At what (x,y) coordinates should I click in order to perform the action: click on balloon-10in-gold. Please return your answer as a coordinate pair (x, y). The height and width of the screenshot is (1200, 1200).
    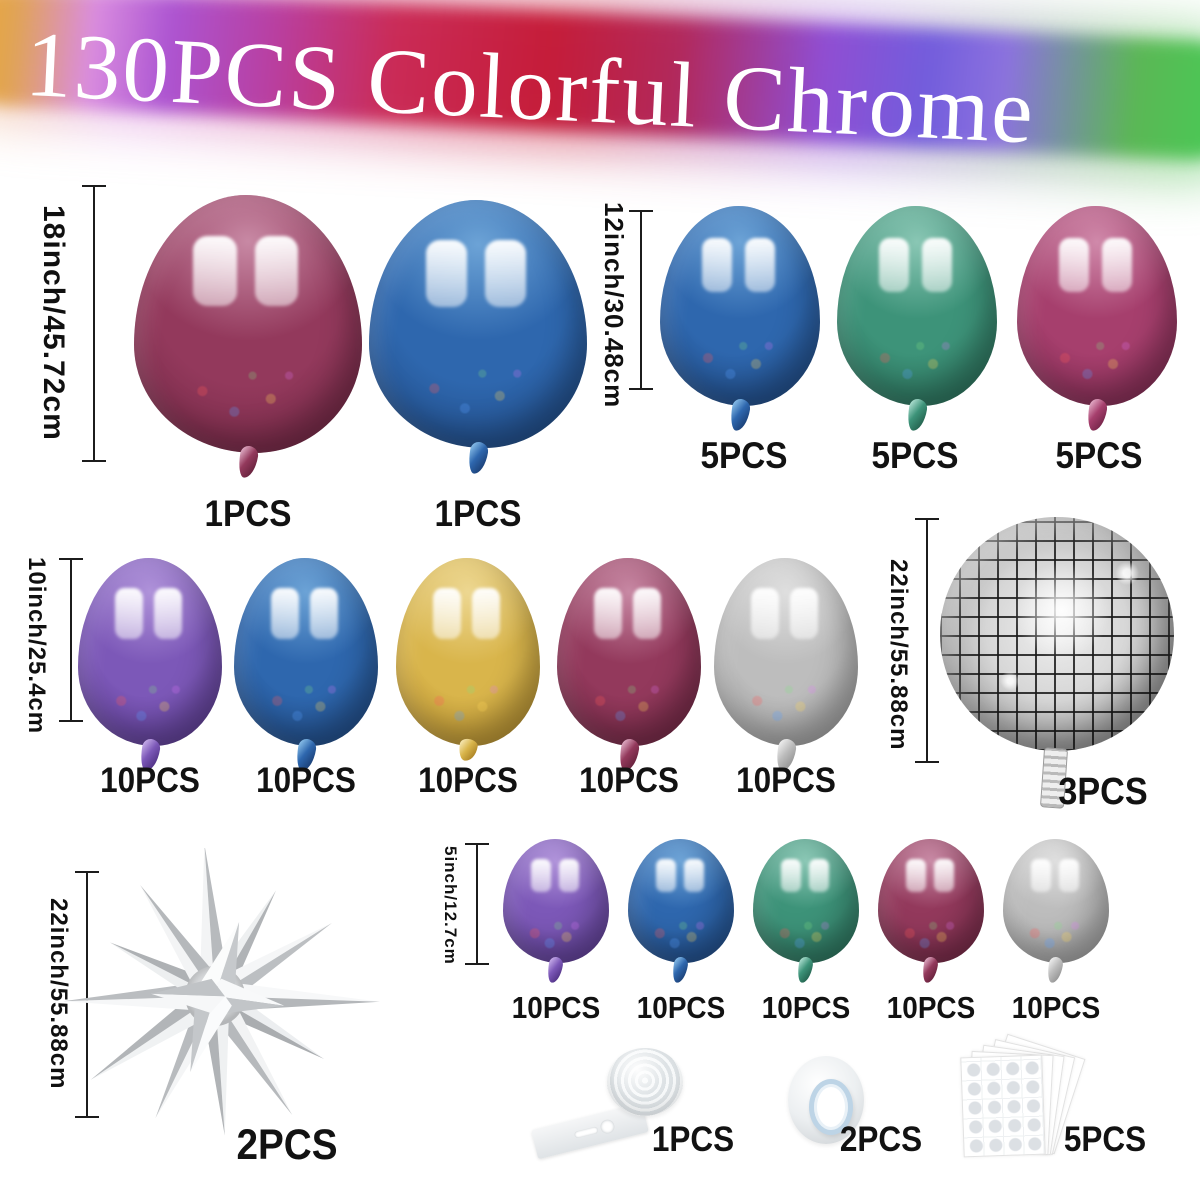
    Looking at the image, I should click on (468, 652).